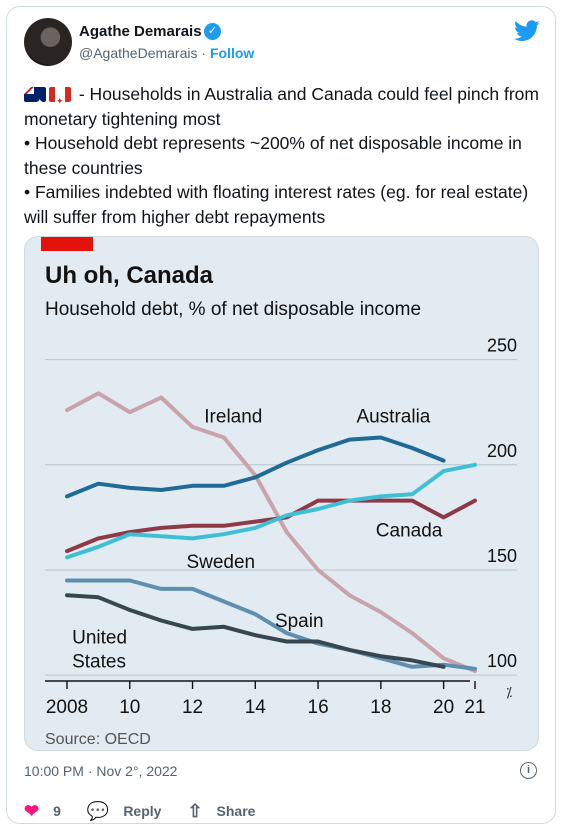  I want to click on y-tick-label: 150, so click(502, 556).